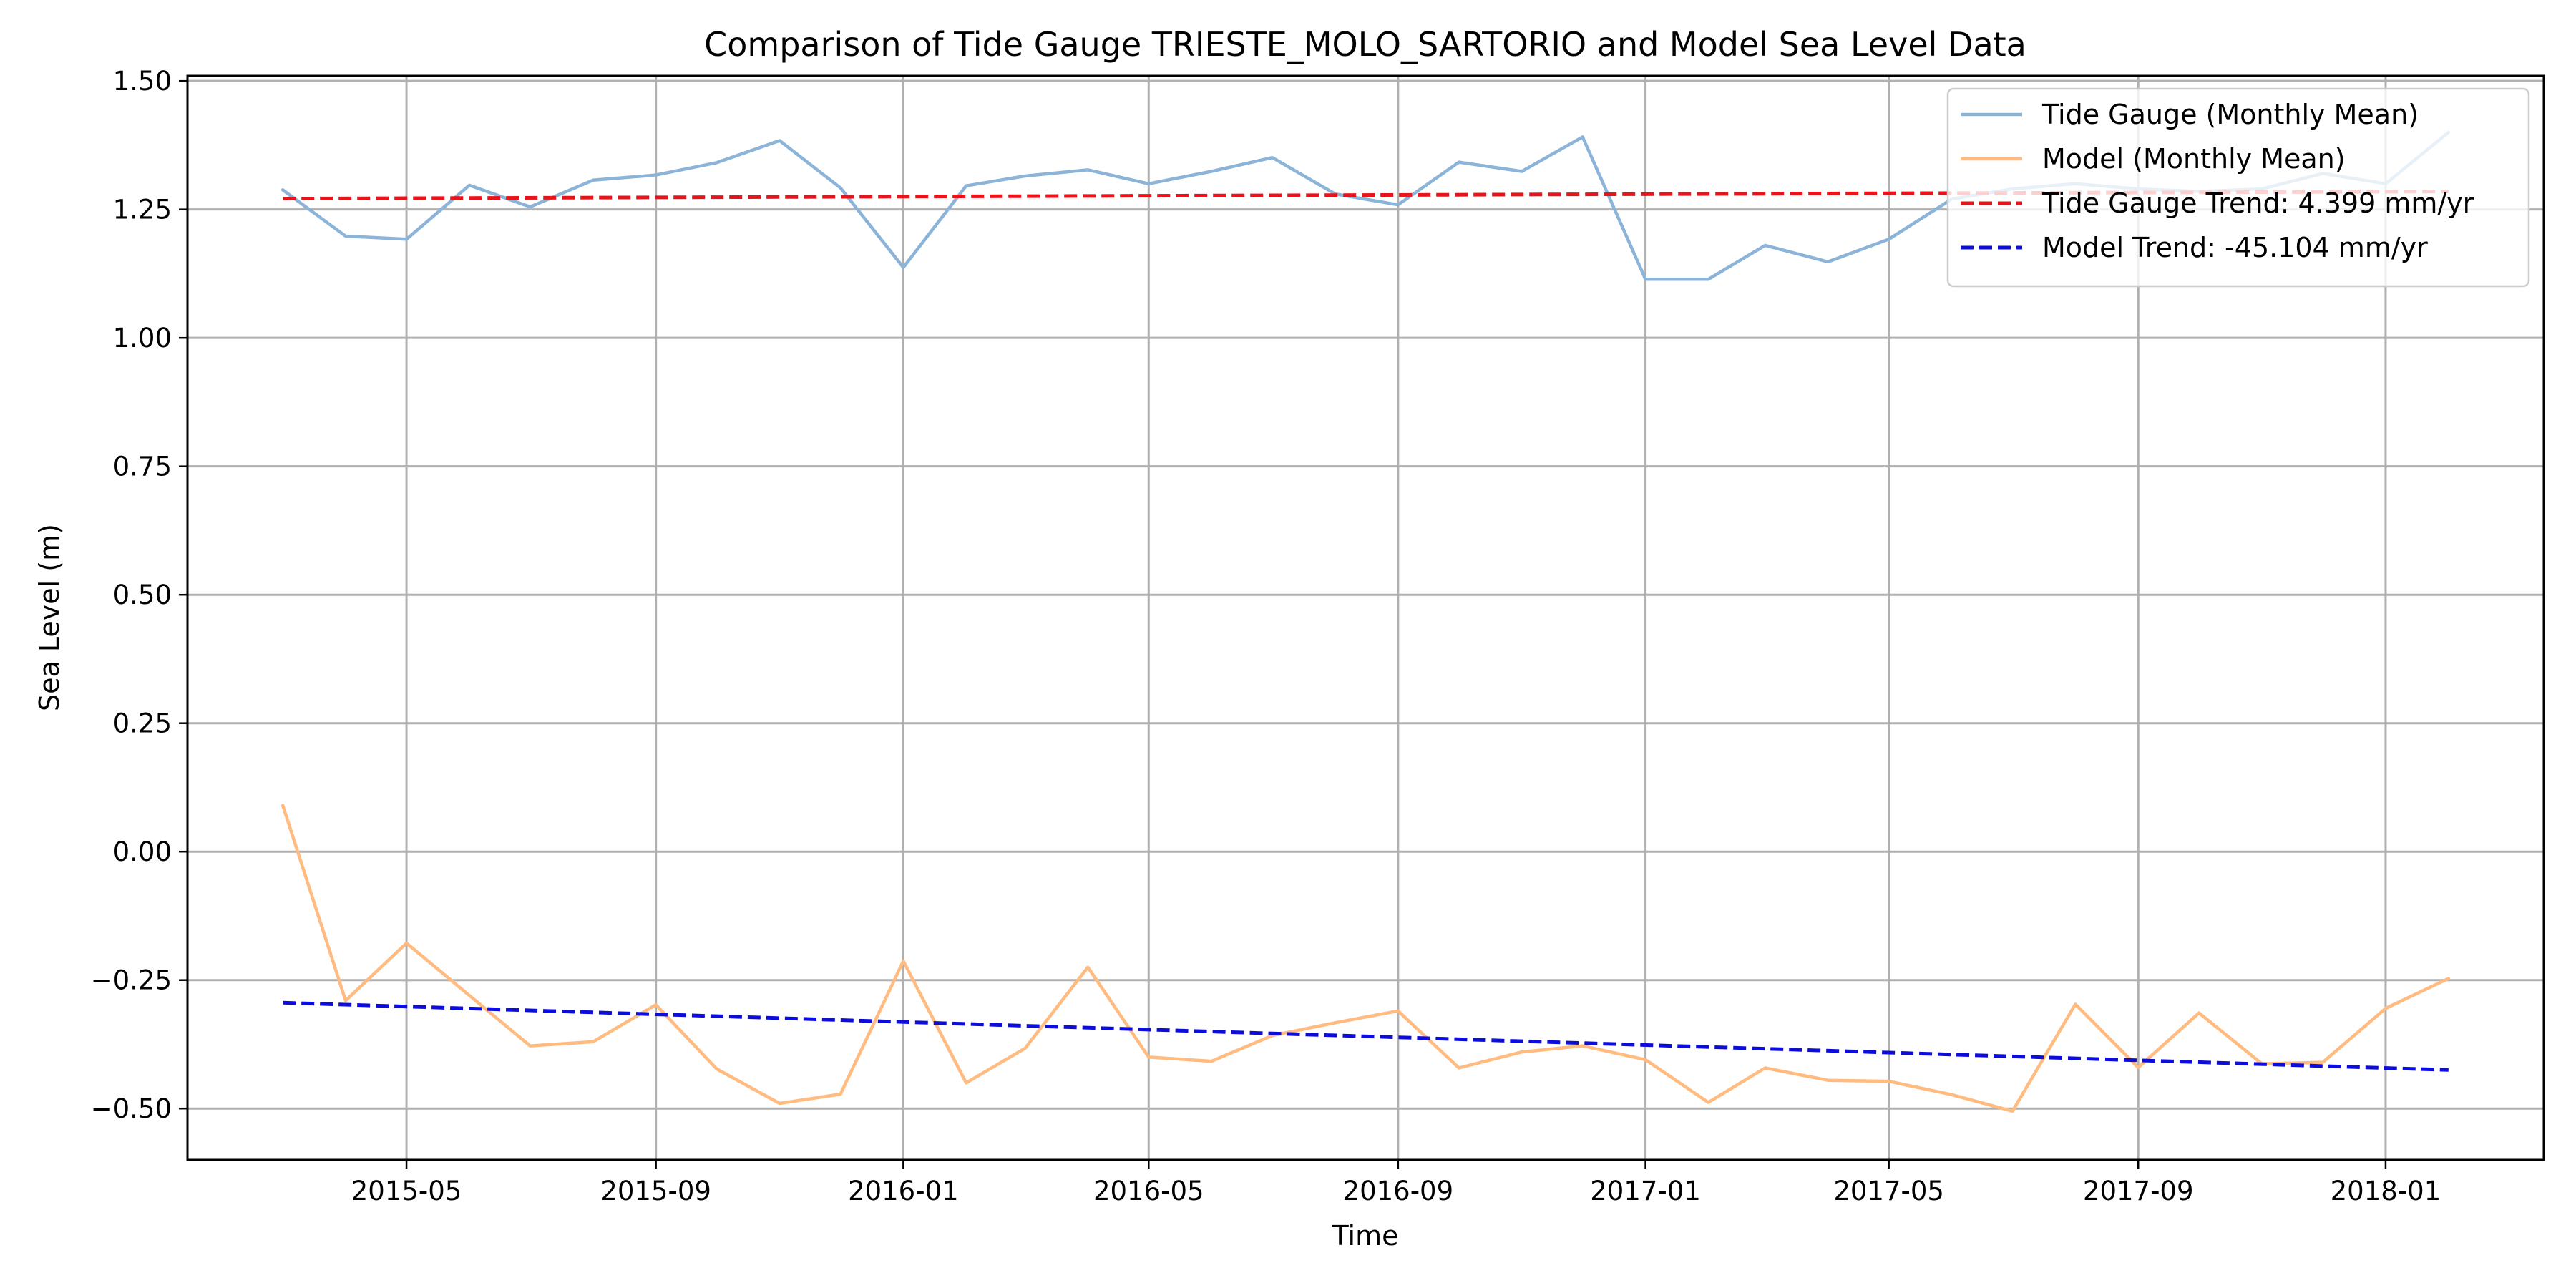 This screenshot has height=1288, width=2576. What do you see at coordinates (142, 595) in the screenshot?
I see `y-tick-label: 0.50` at bounding box center [142, 595].